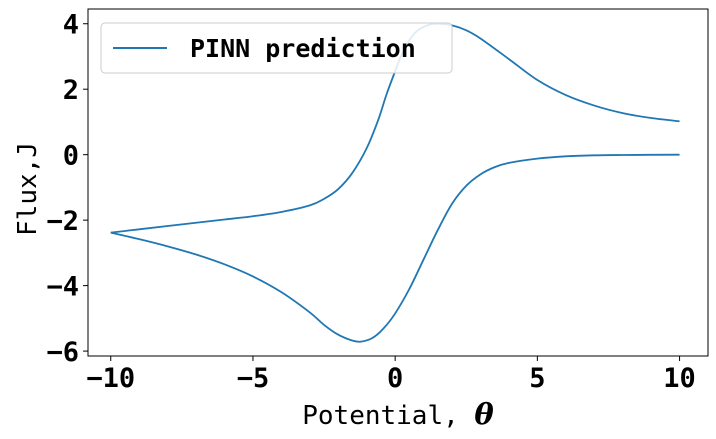 Image resolution: width=716 pixels, height=439 pixels. Describe the element at coordinates (71, 156) in the screenshot. I see `y-tick-label: 0` at that location.